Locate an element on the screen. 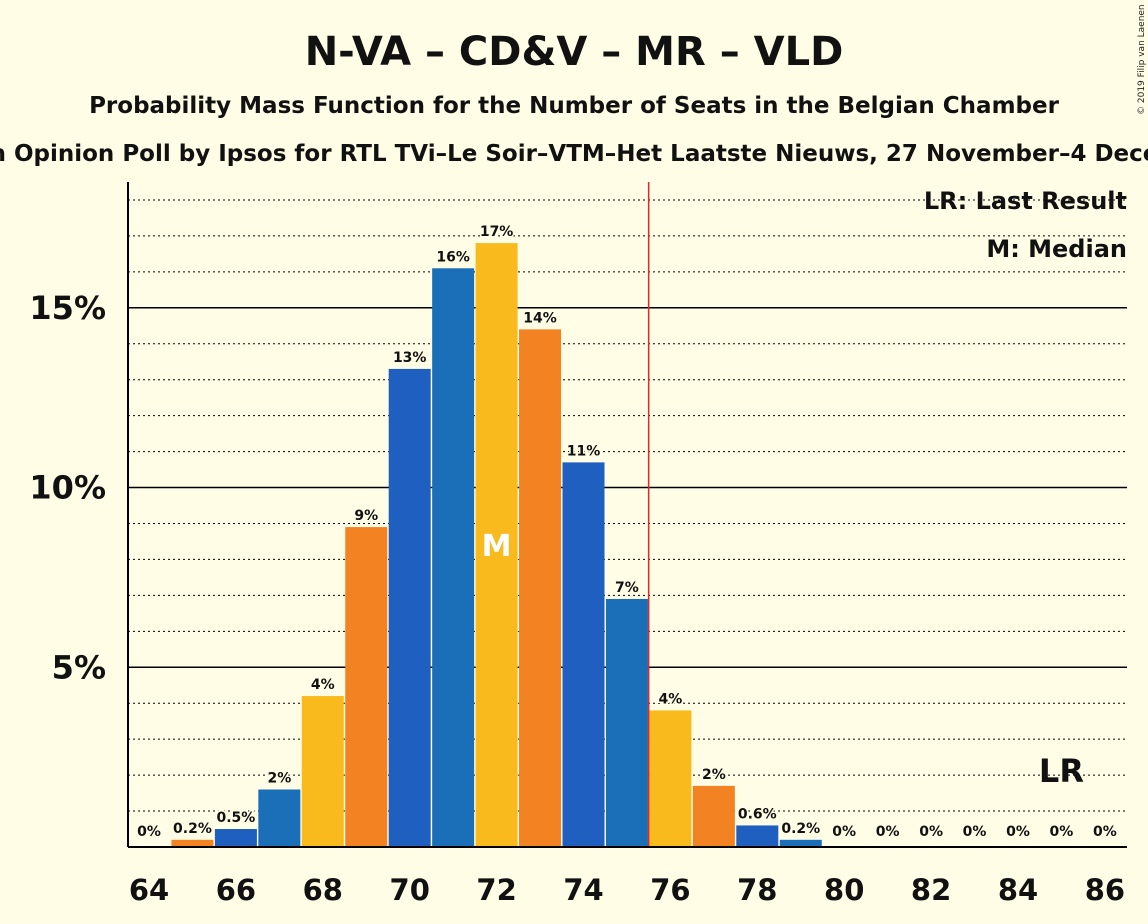 Image resolution: width=1148 pixels, height=924 pixels. bar-65-seats is located at coordinates (192, 843).